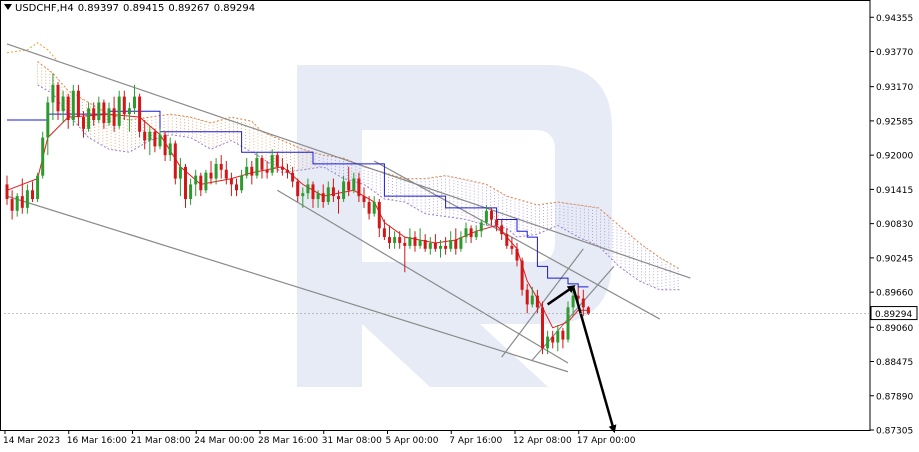  I want to click on ohlc-high: 0.89415, so click(144, 8).